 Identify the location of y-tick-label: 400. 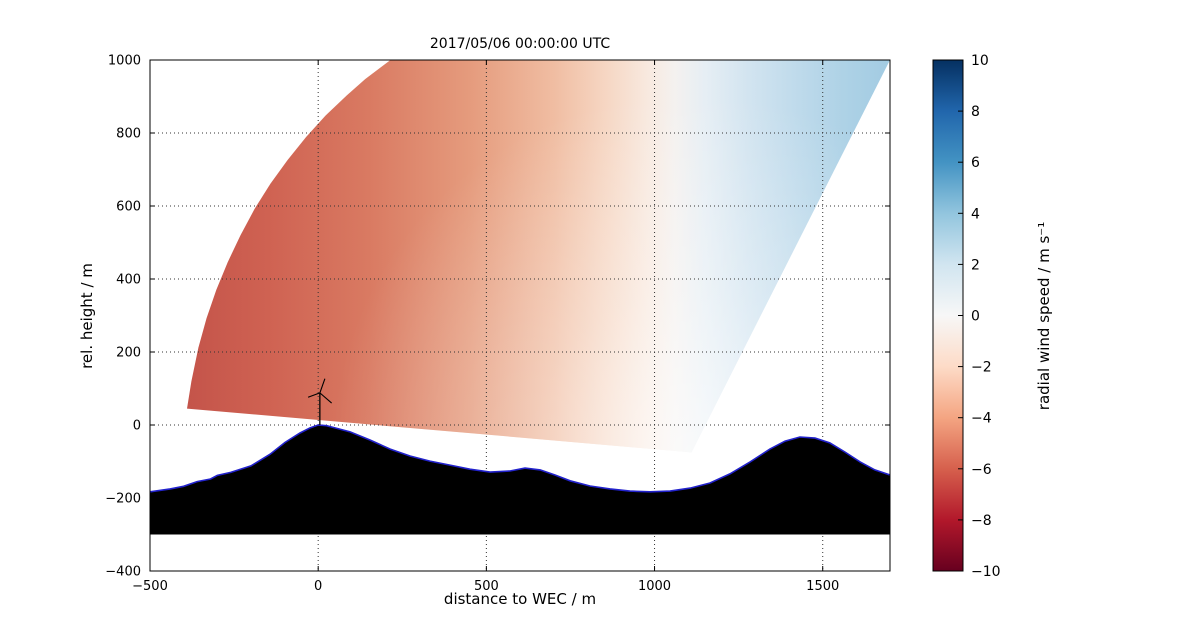
(128, 280).